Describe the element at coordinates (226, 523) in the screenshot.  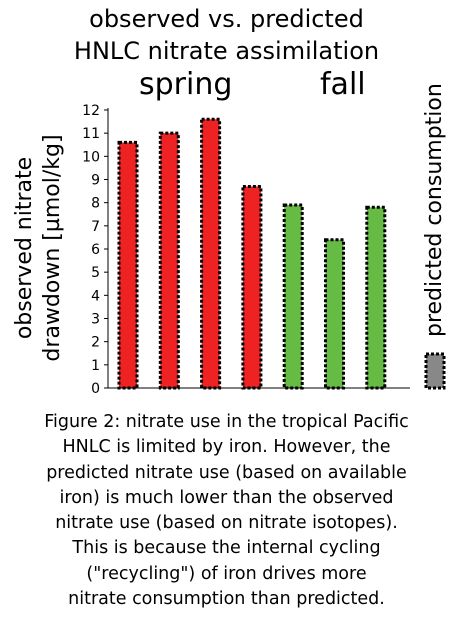
I see `caption-line: nitrate use (based on nitrate isotopes).` at that location.